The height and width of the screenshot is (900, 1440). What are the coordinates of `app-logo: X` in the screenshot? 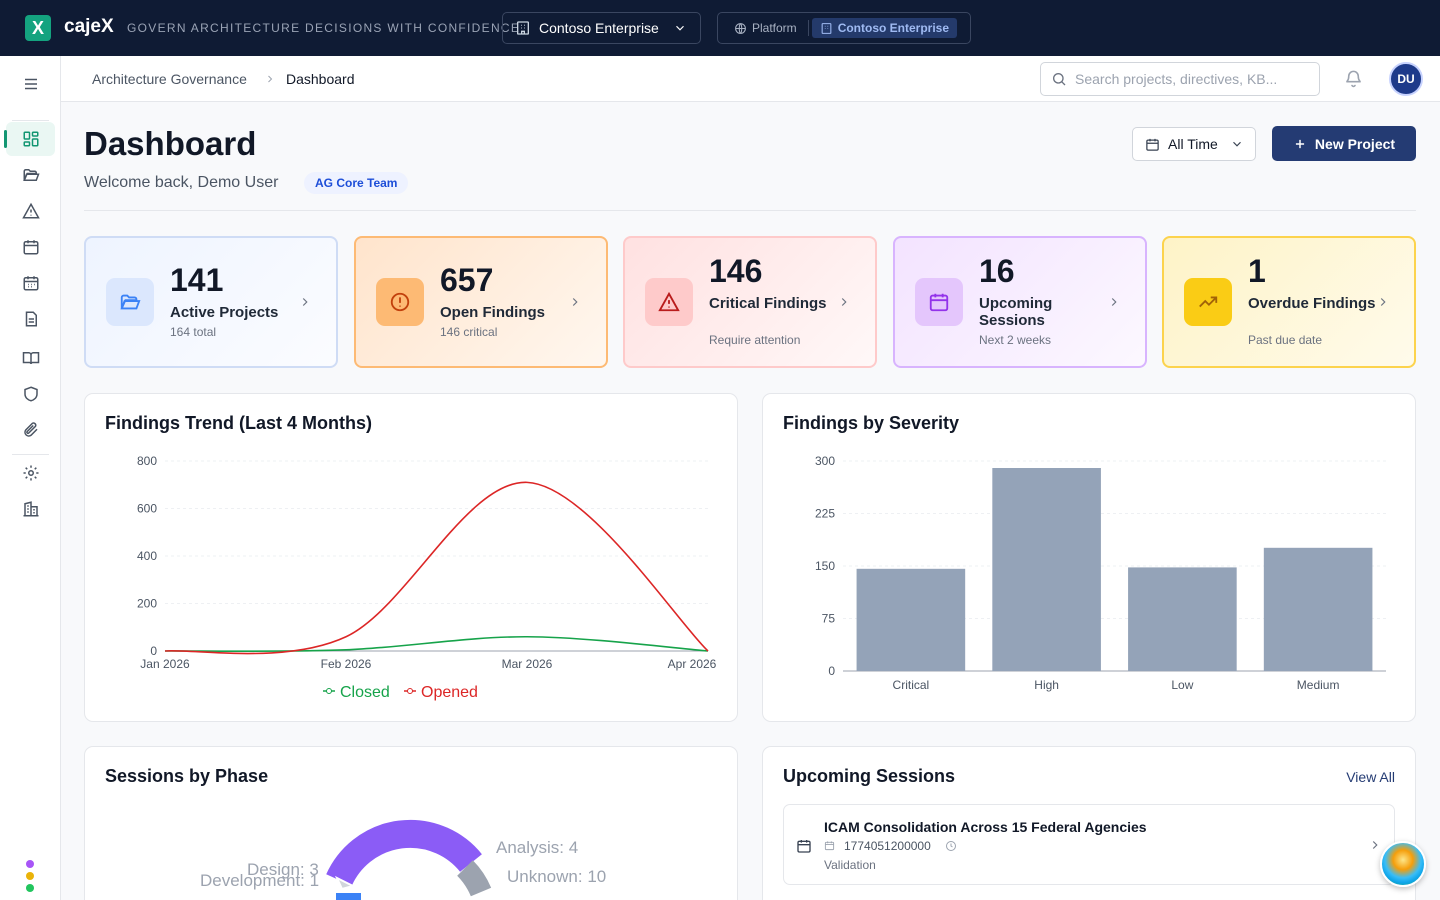 It's located at (38, 28).